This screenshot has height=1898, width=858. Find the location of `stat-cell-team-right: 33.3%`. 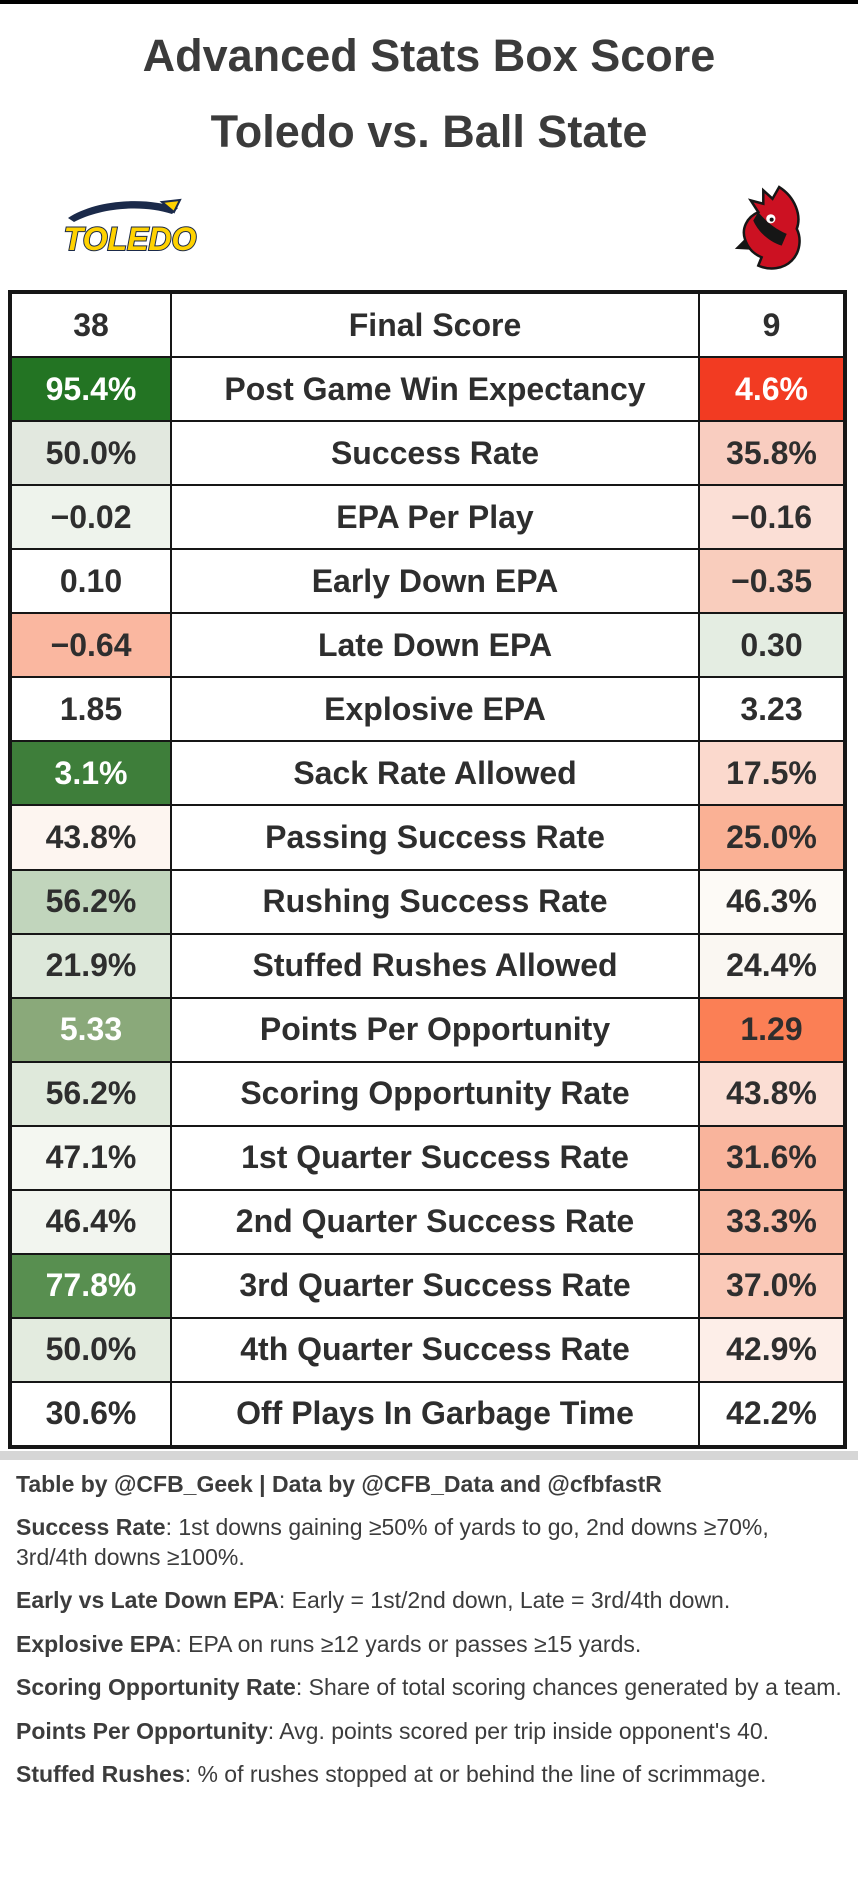

stat-cell-team-right: 33.3% is located at coordinates (771, 1221).